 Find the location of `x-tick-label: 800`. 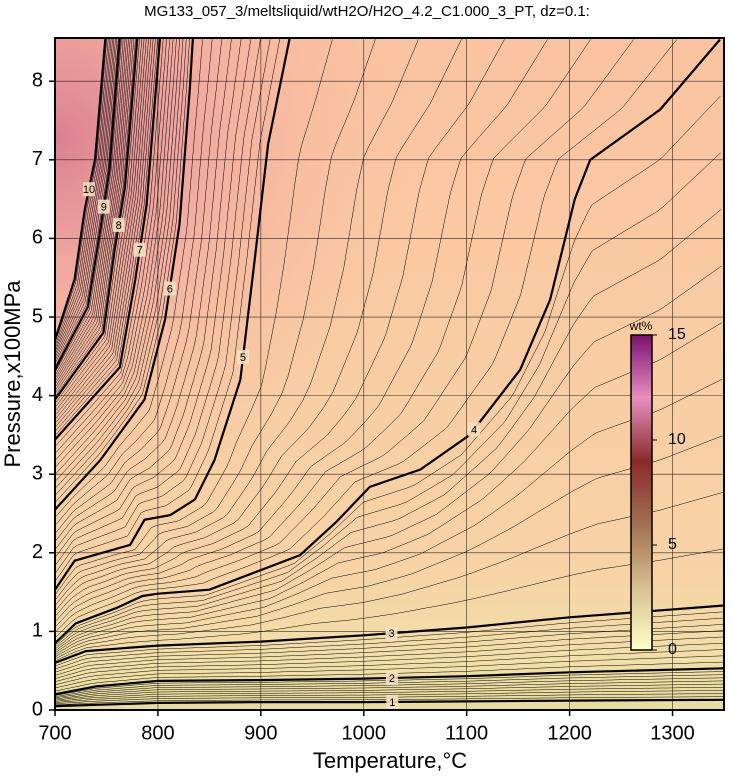

x-tick-label: 800 is located at coordinates (157, 733).